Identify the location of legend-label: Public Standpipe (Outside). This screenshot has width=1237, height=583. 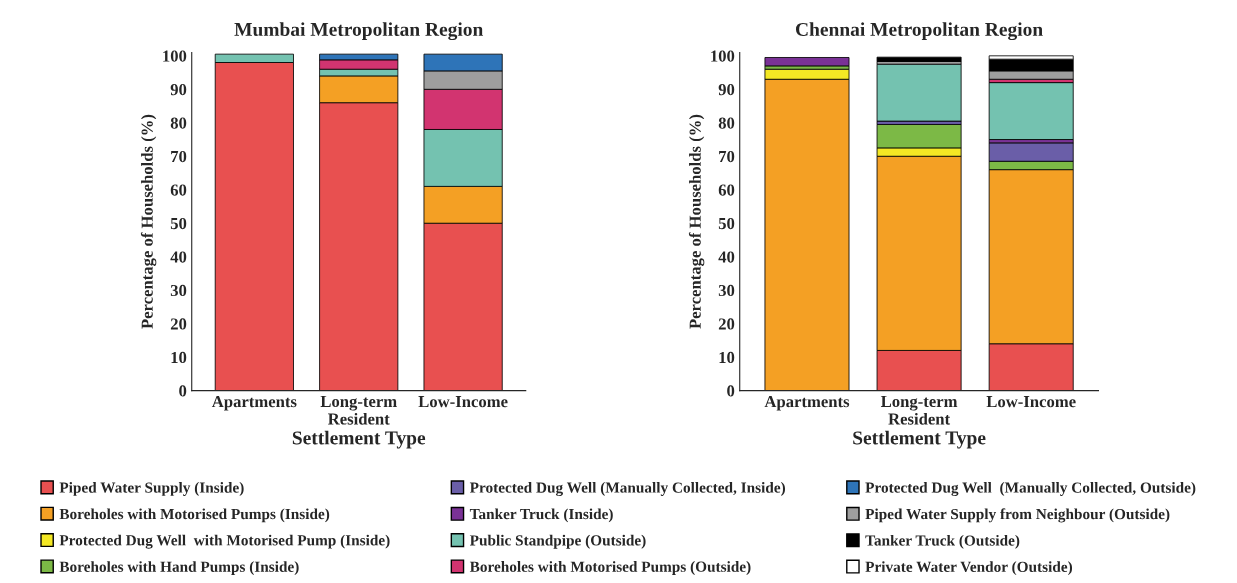
(557, 541).